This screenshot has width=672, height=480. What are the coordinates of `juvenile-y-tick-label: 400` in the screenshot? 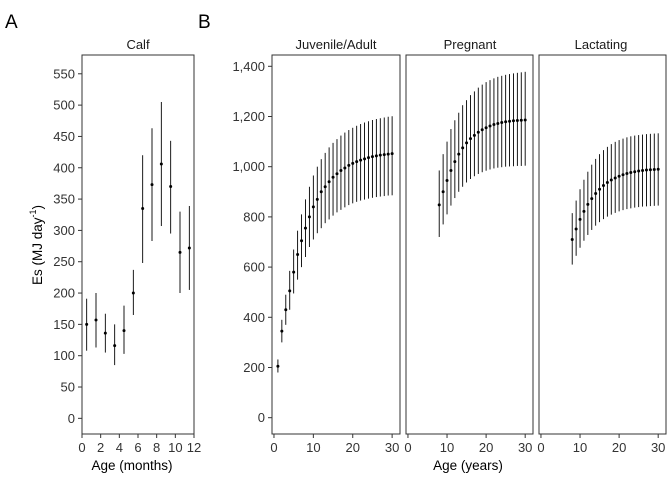 It's located at (254, 317).